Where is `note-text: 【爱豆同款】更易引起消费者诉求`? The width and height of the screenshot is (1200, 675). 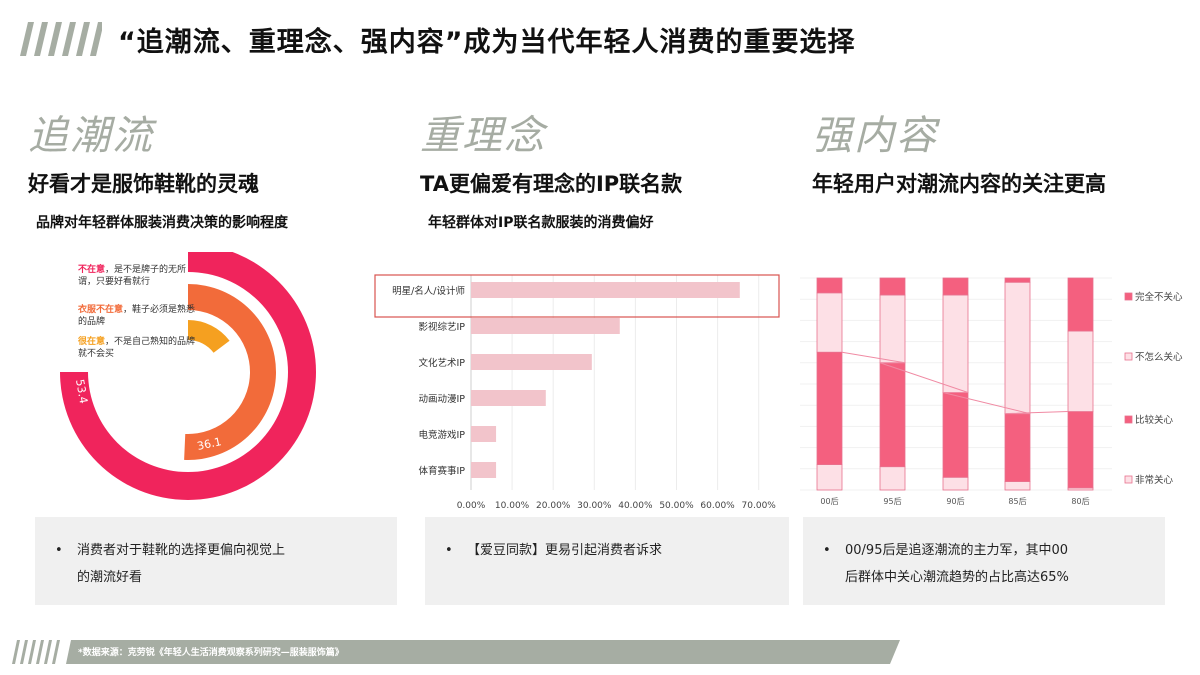
note-text: 【爱豆同款】更易引起消费者诉求 is located at coordinates (565, 550).